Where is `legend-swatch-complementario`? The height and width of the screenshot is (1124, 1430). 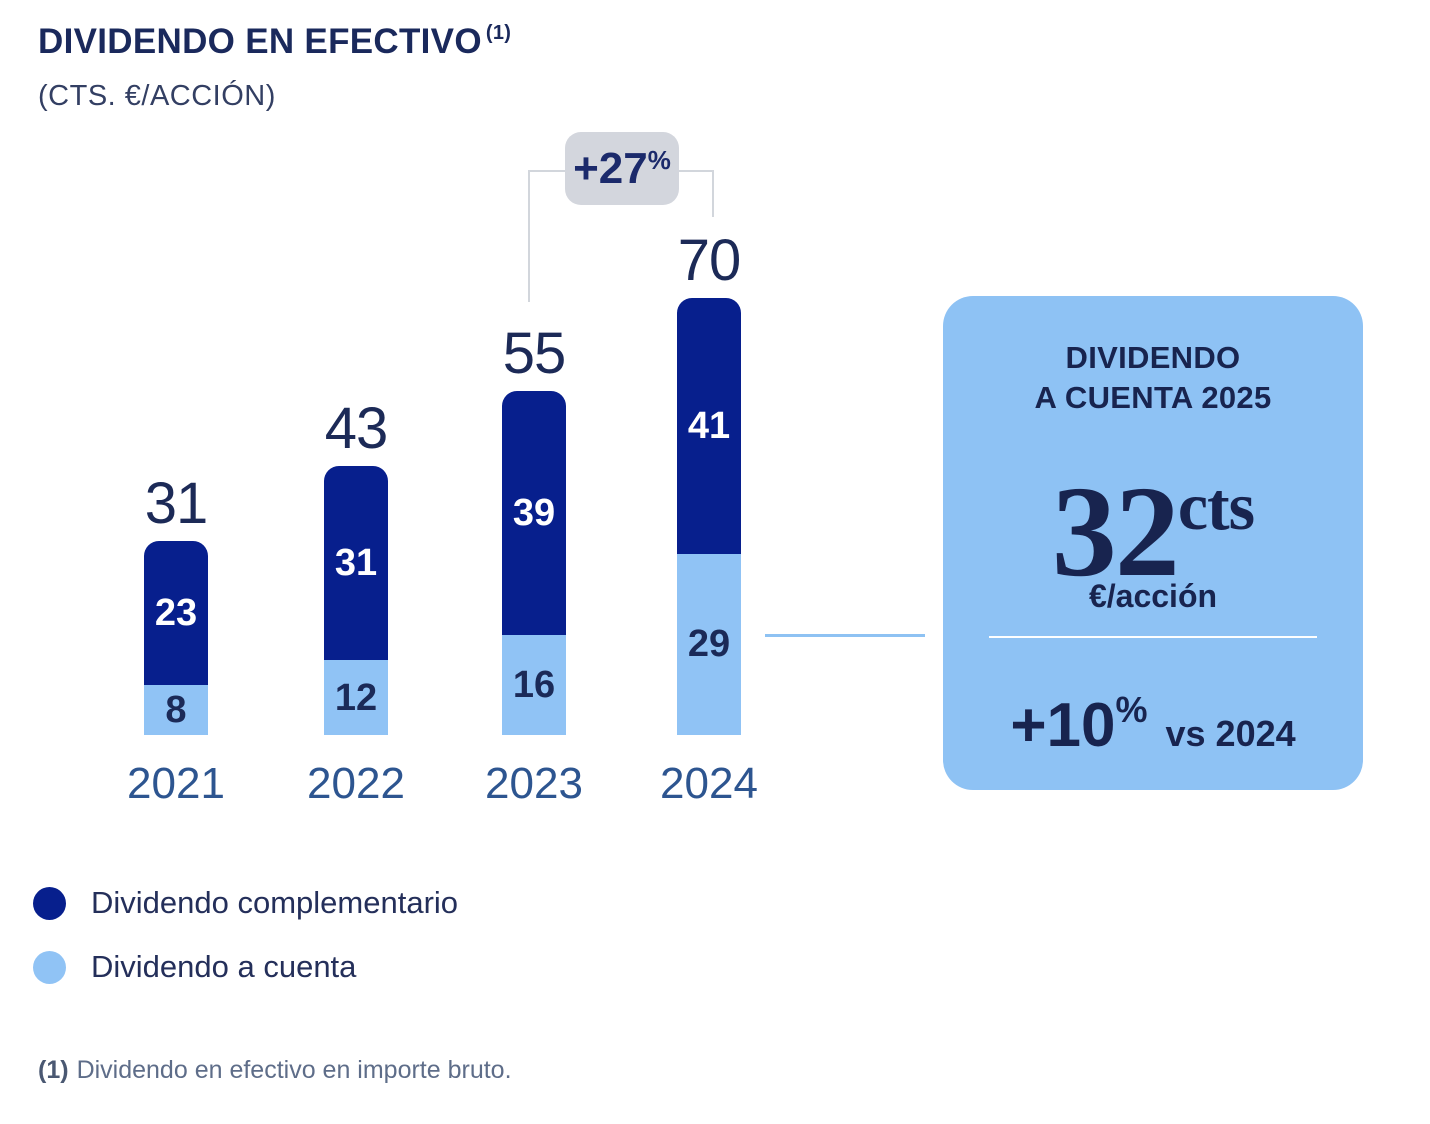
legend-swatch-complementario is located at coordinates (49, 903).